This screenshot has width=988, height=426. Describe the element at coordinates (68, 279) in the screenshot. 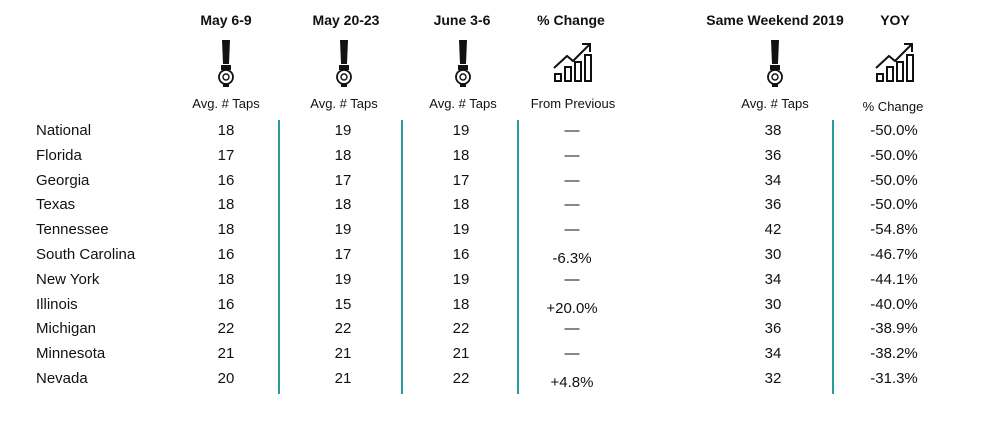

I see `state-label: New York` at that location.